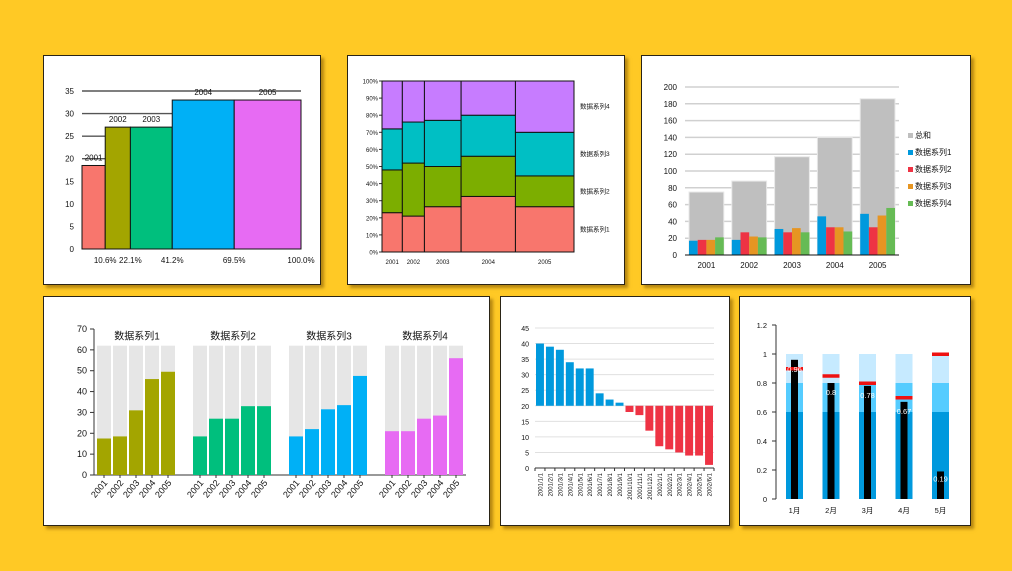 The image size is (1012, 571). Describe the element at coordinates (372, 168) in the screenshot. I see `y-tick-label: 50%` at that location.